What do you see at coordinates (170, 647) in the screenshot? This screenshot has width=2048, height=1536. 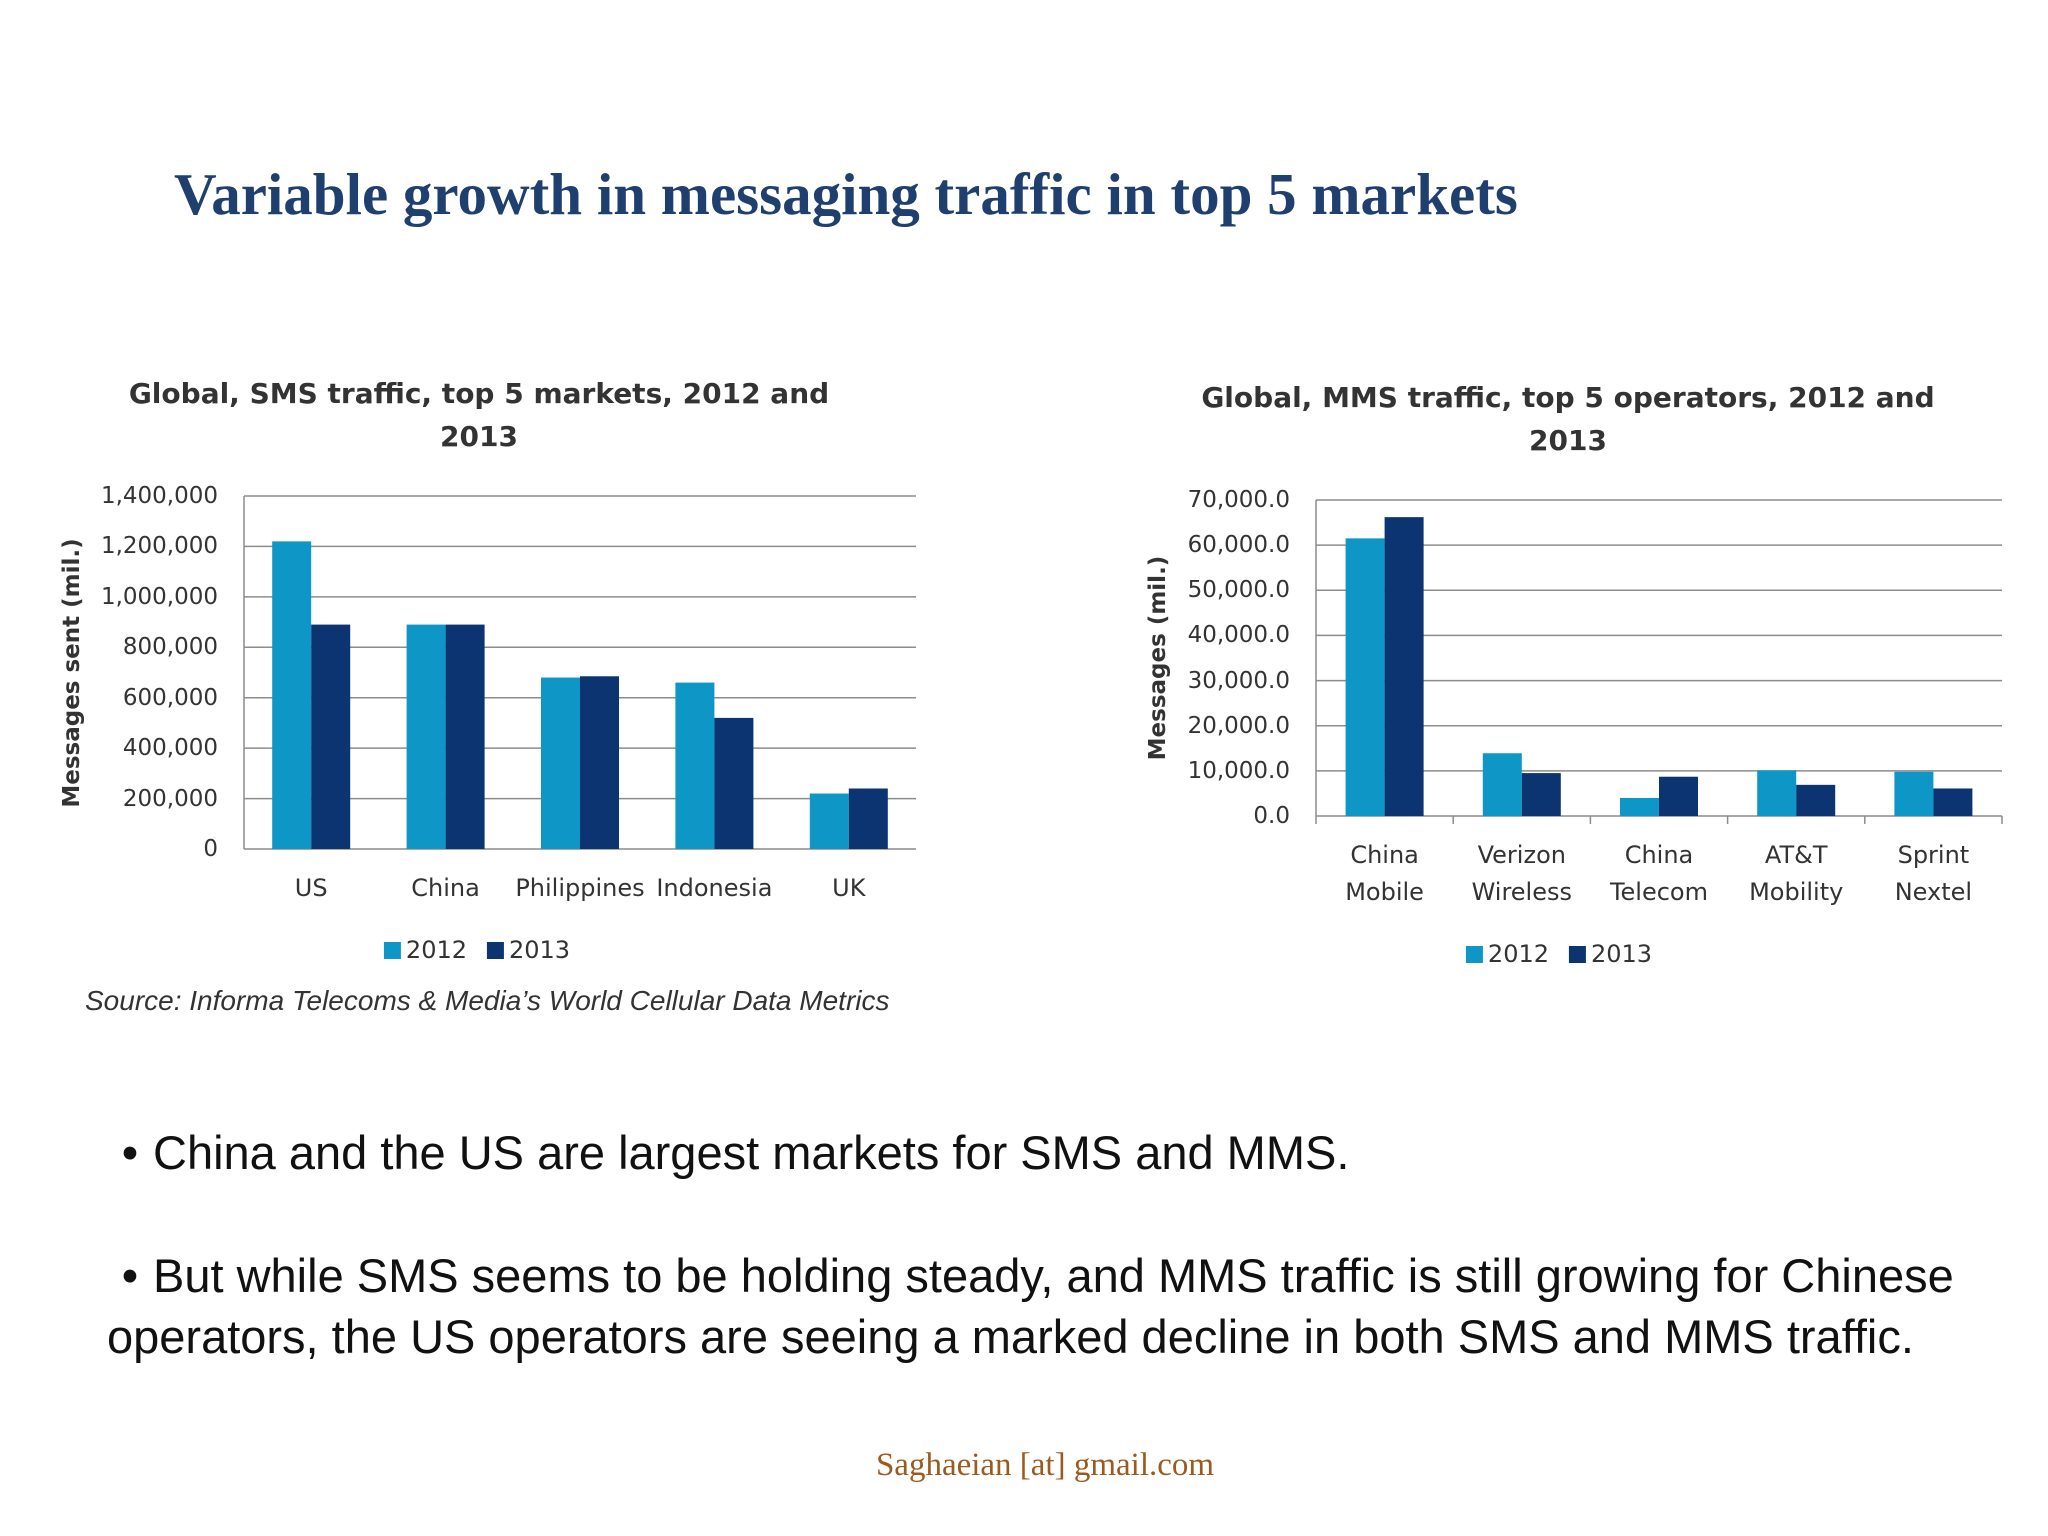 I see `y-tick-label: 800,000` at bounding box center [170, 647].